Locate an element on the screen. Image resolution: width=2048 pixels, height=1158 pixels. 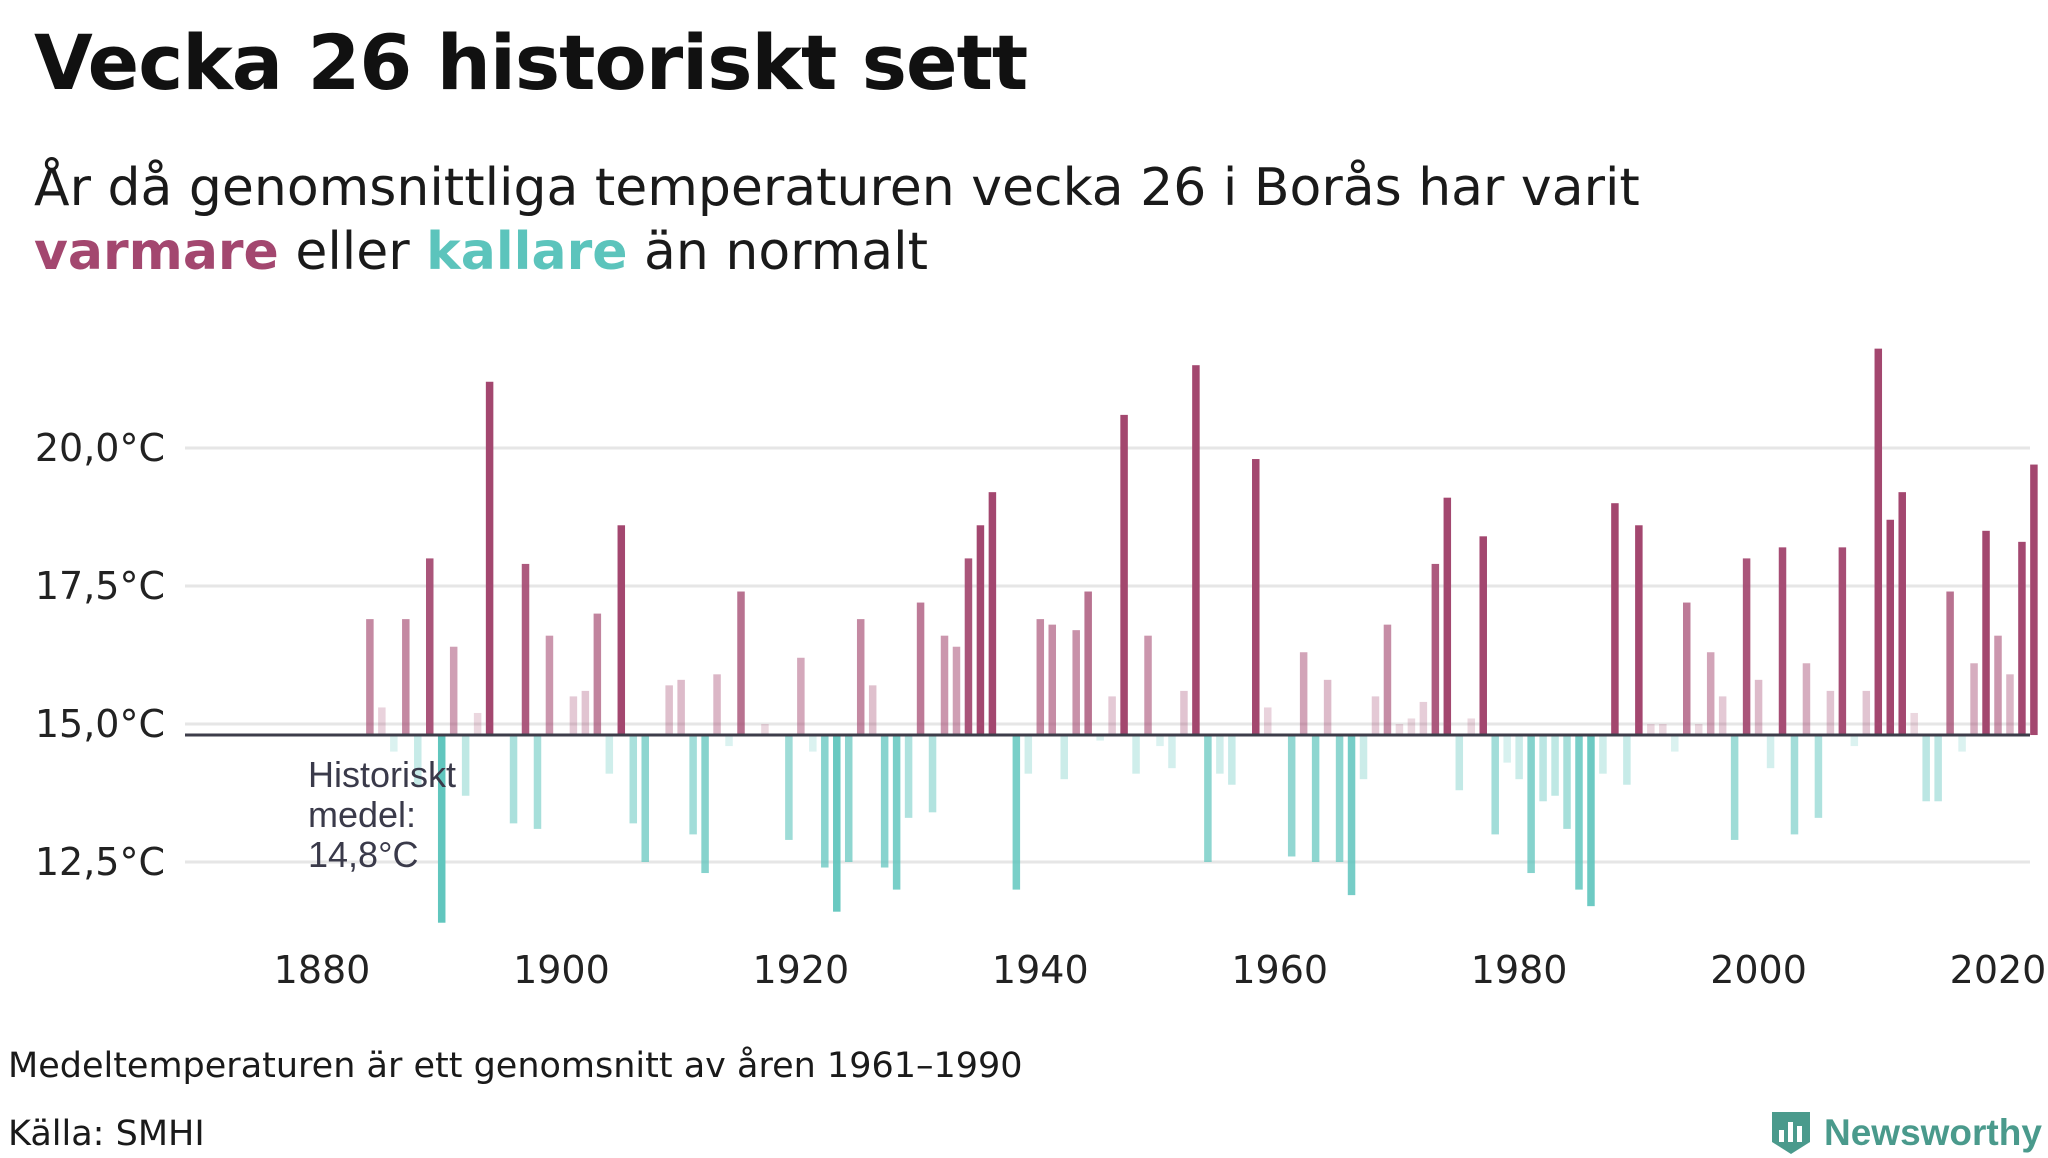
subtitle-warm-keyword: varmare is located at coordinates (156, 252).